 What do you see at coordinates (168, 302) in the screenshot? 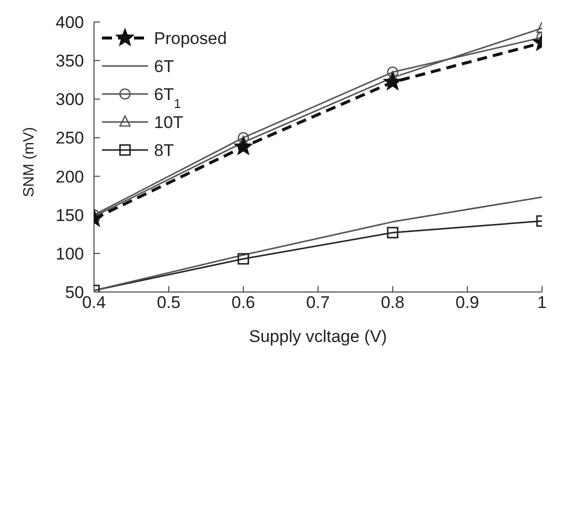
I see `x-tick-label: 0.5` at bounding box center [168, 302].